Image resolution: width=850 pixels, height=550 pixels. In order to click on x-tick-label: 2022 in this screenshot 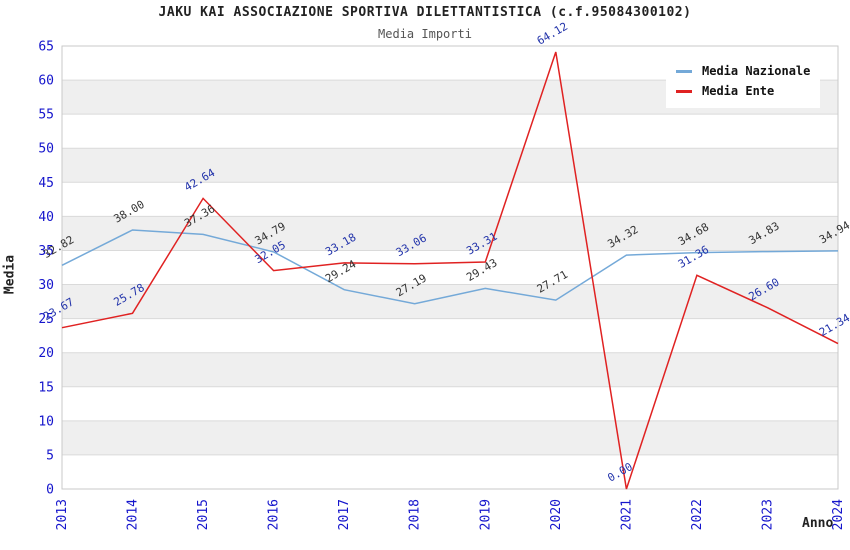, I will do `click(697, 514)`.